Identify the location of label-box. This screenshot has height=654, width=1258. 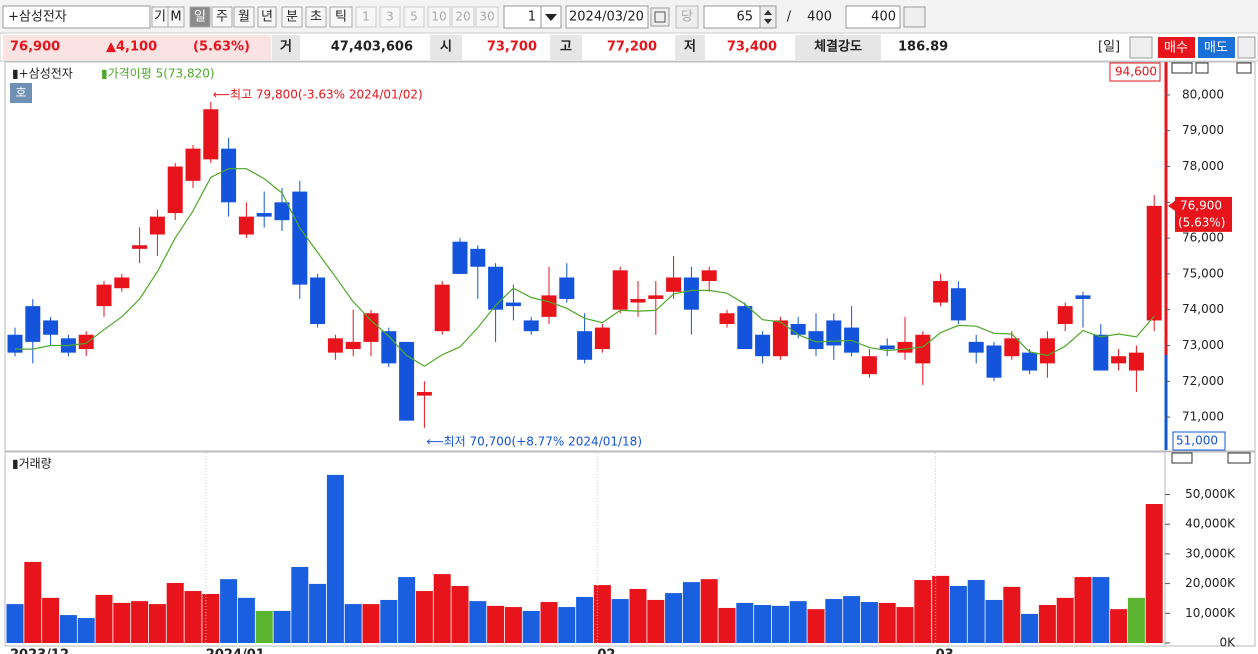
(690, 47).